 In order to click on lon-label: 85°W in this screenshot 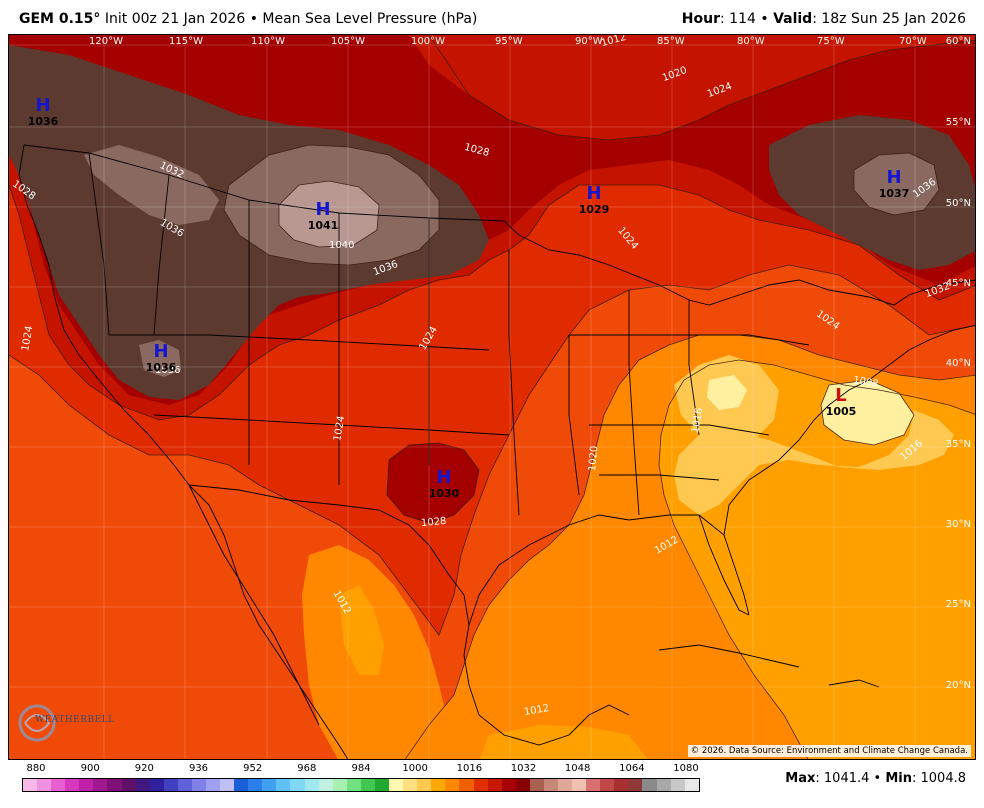, I will do `click(671, 41)`.